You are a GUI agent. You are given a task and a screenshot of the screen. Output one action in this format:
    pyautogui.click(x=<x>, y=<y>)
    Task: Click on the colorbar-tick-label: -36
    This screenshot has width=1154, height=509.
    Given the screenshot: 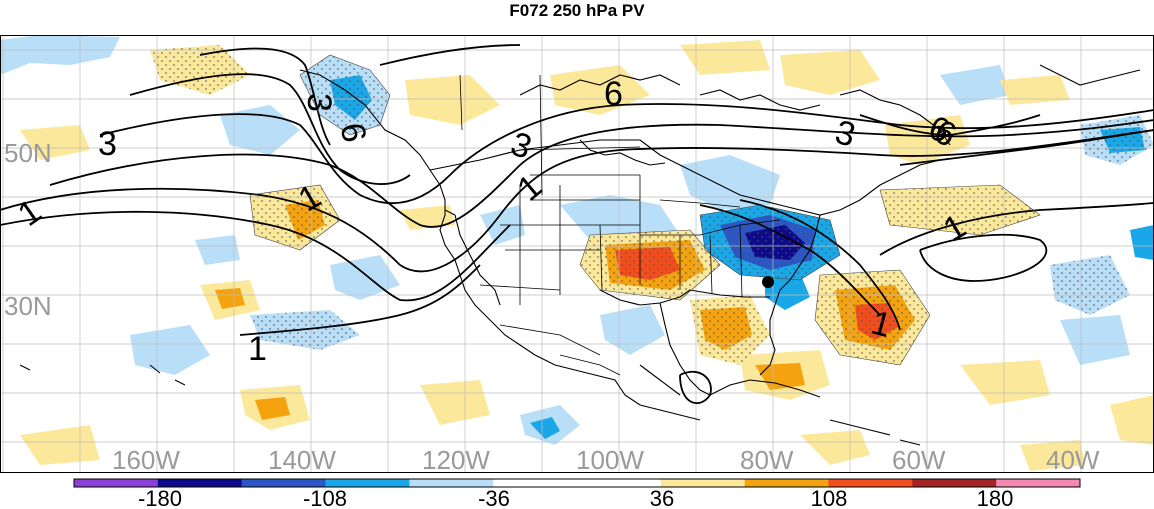 What is the action you would take?
    pyautogui.click(x=494, y=497)
    